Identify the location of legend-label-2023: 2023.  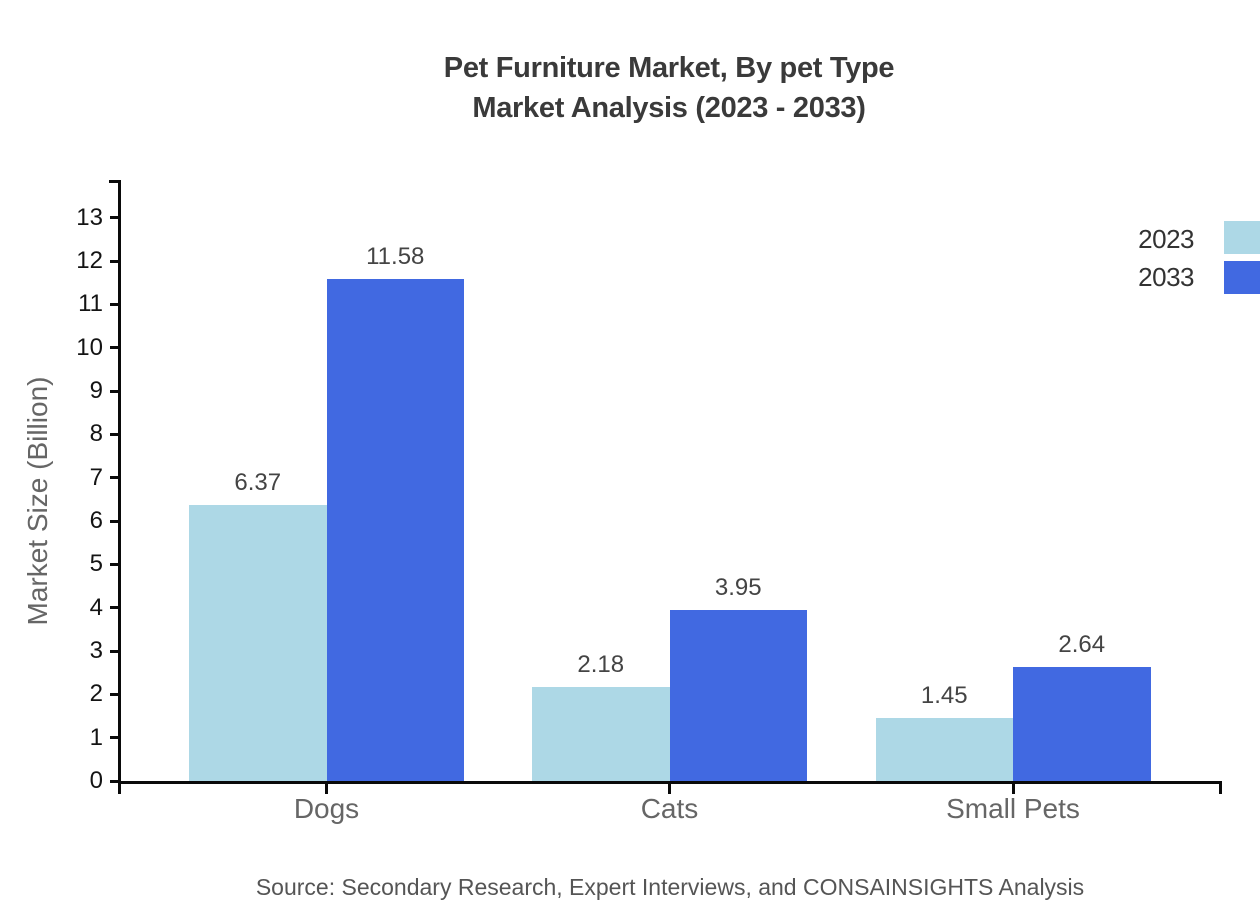
(1166, 239).